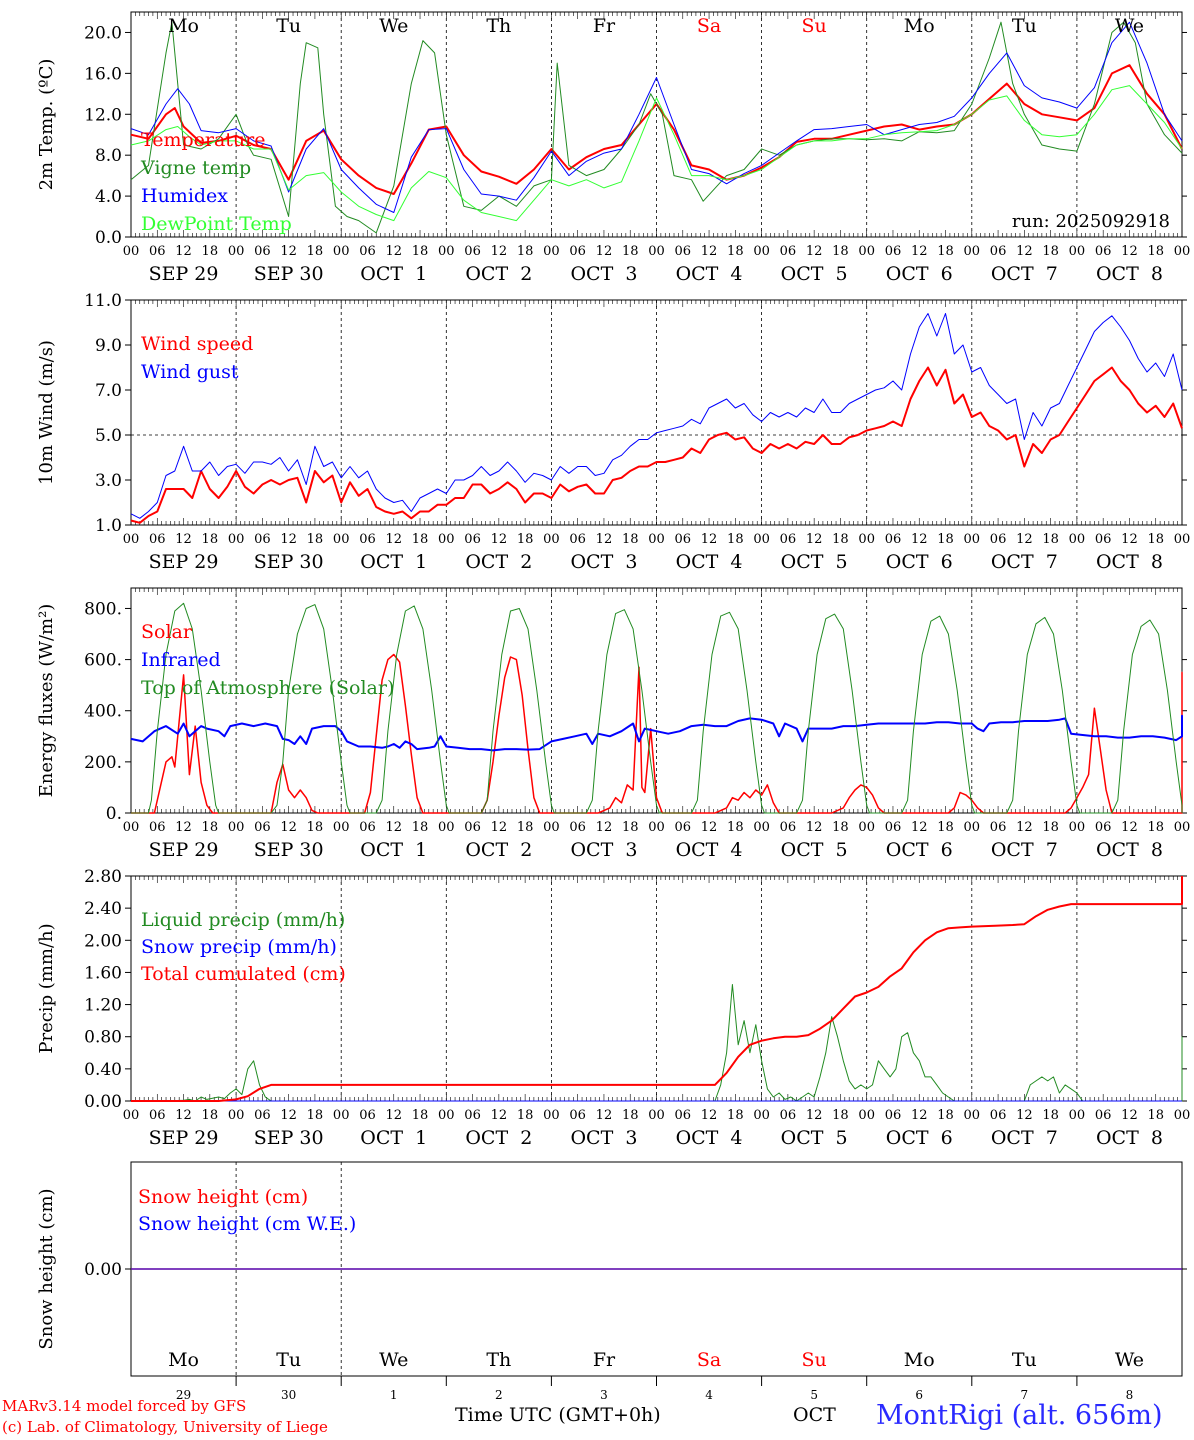 The width and height of the screenshot is (1194, 1440). I want to click on x-day-number: 8, so click(1130, 1395).